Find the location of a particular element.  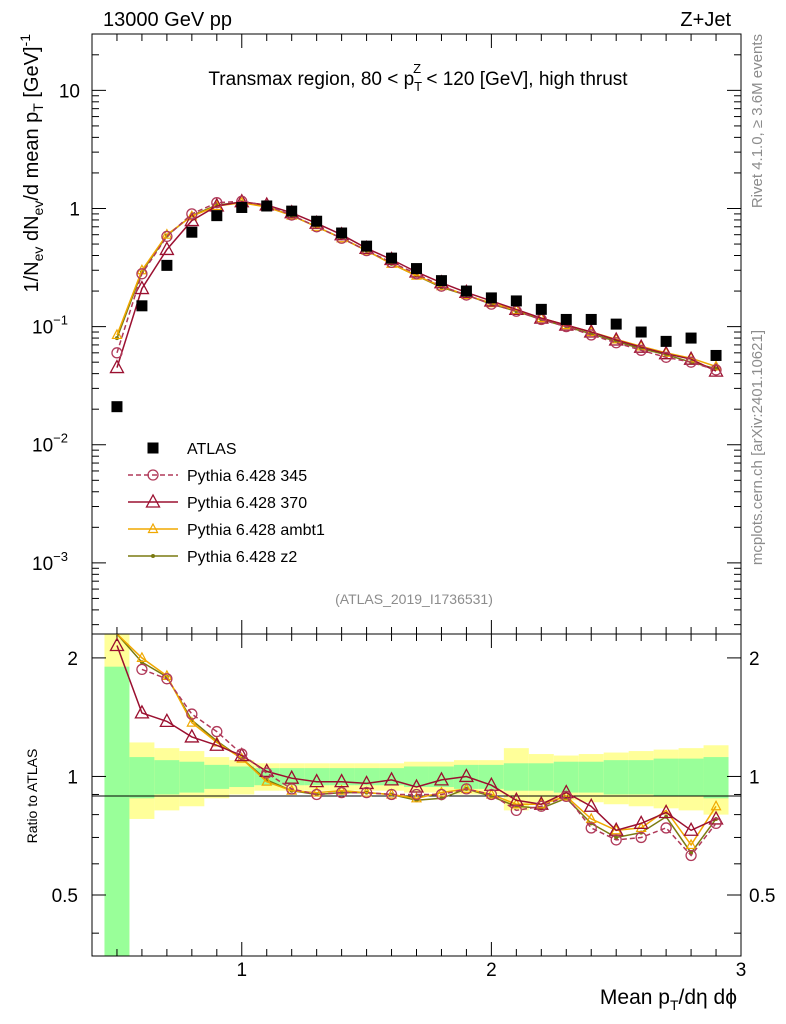

legend-label: Pythia 6.428 370 is located at coordinates (247, 503).